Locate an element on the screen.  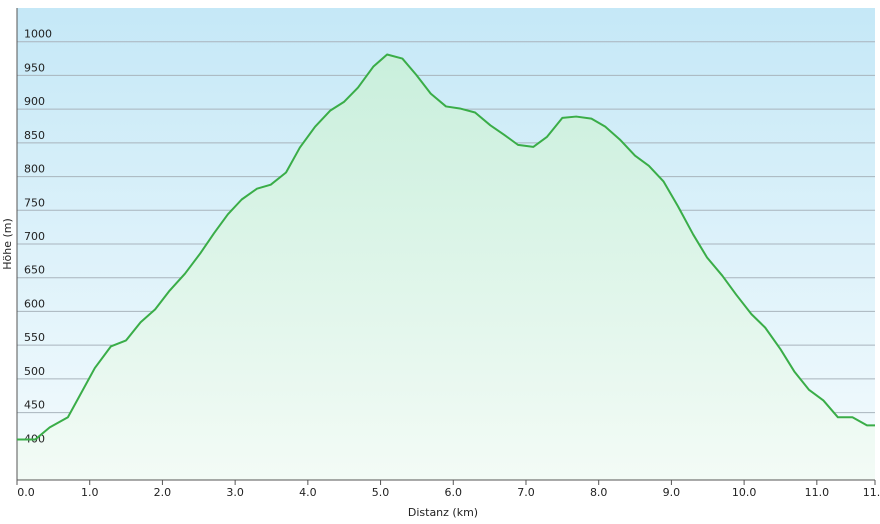
y-tick-label: 850 is located at coordinates (34, 135).